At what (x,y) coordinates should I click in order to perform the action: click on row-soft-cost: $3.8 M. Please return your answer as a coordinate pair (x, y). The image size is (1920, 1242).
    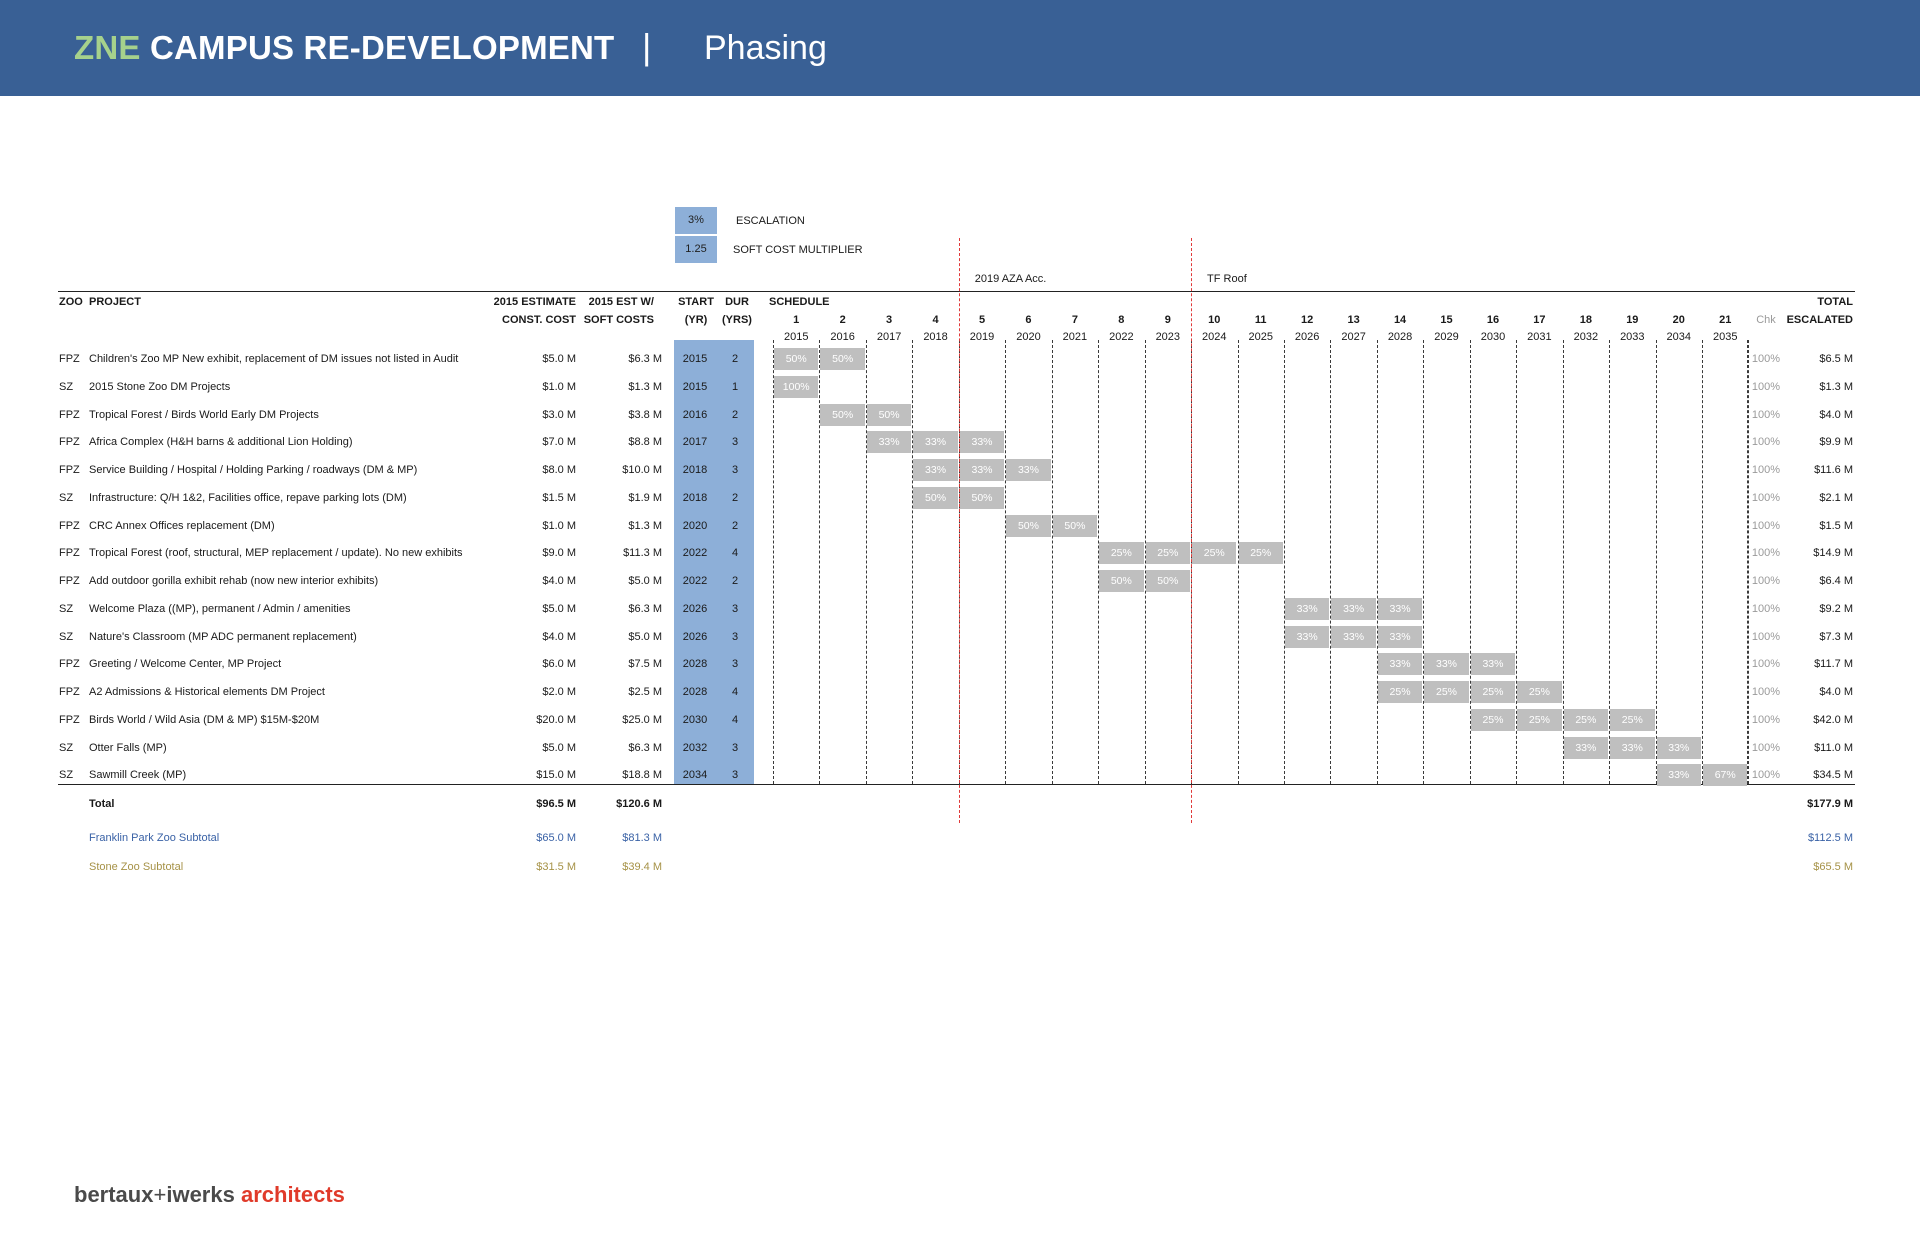
    Looking at the image, I should click on (645, 414).